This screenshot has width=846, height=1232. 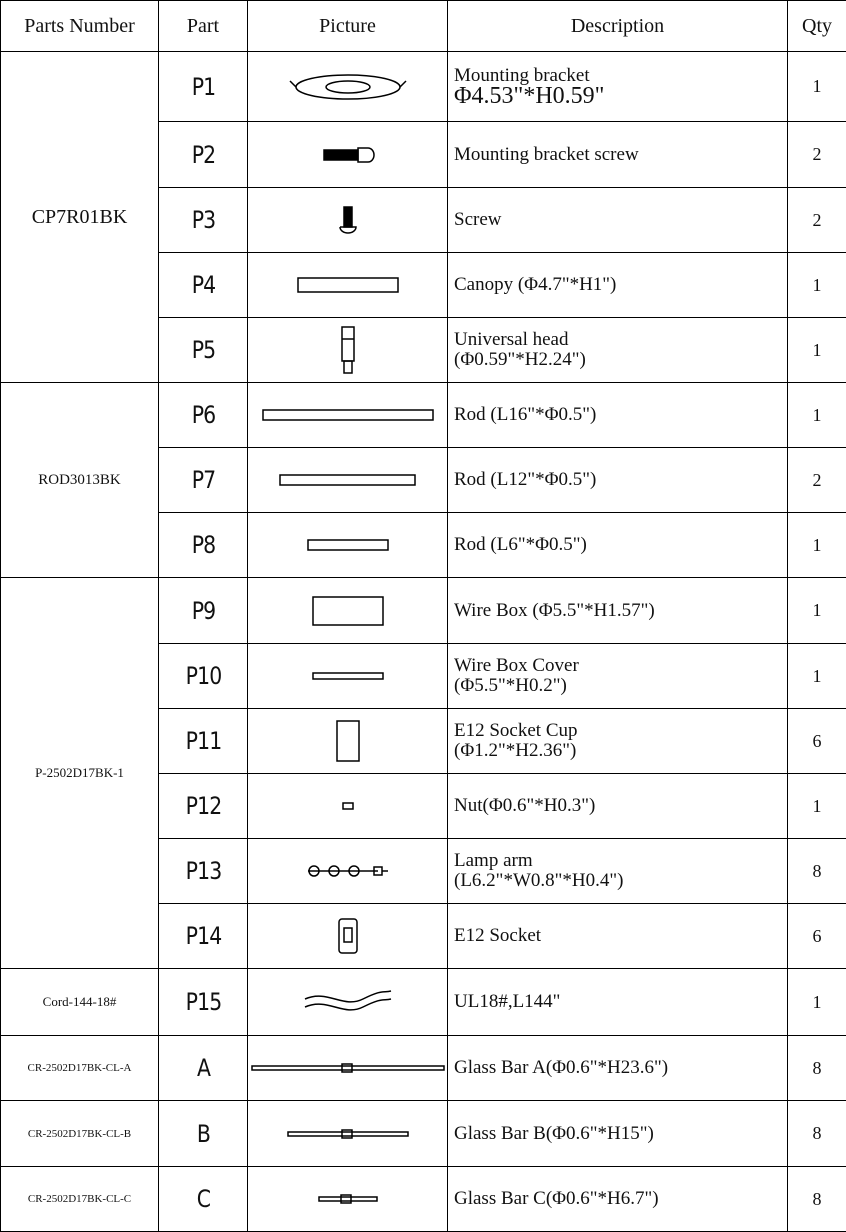 I want to click on description: Wire Box (Φ5.5"*H1.57"), so click(x=618, y=611).